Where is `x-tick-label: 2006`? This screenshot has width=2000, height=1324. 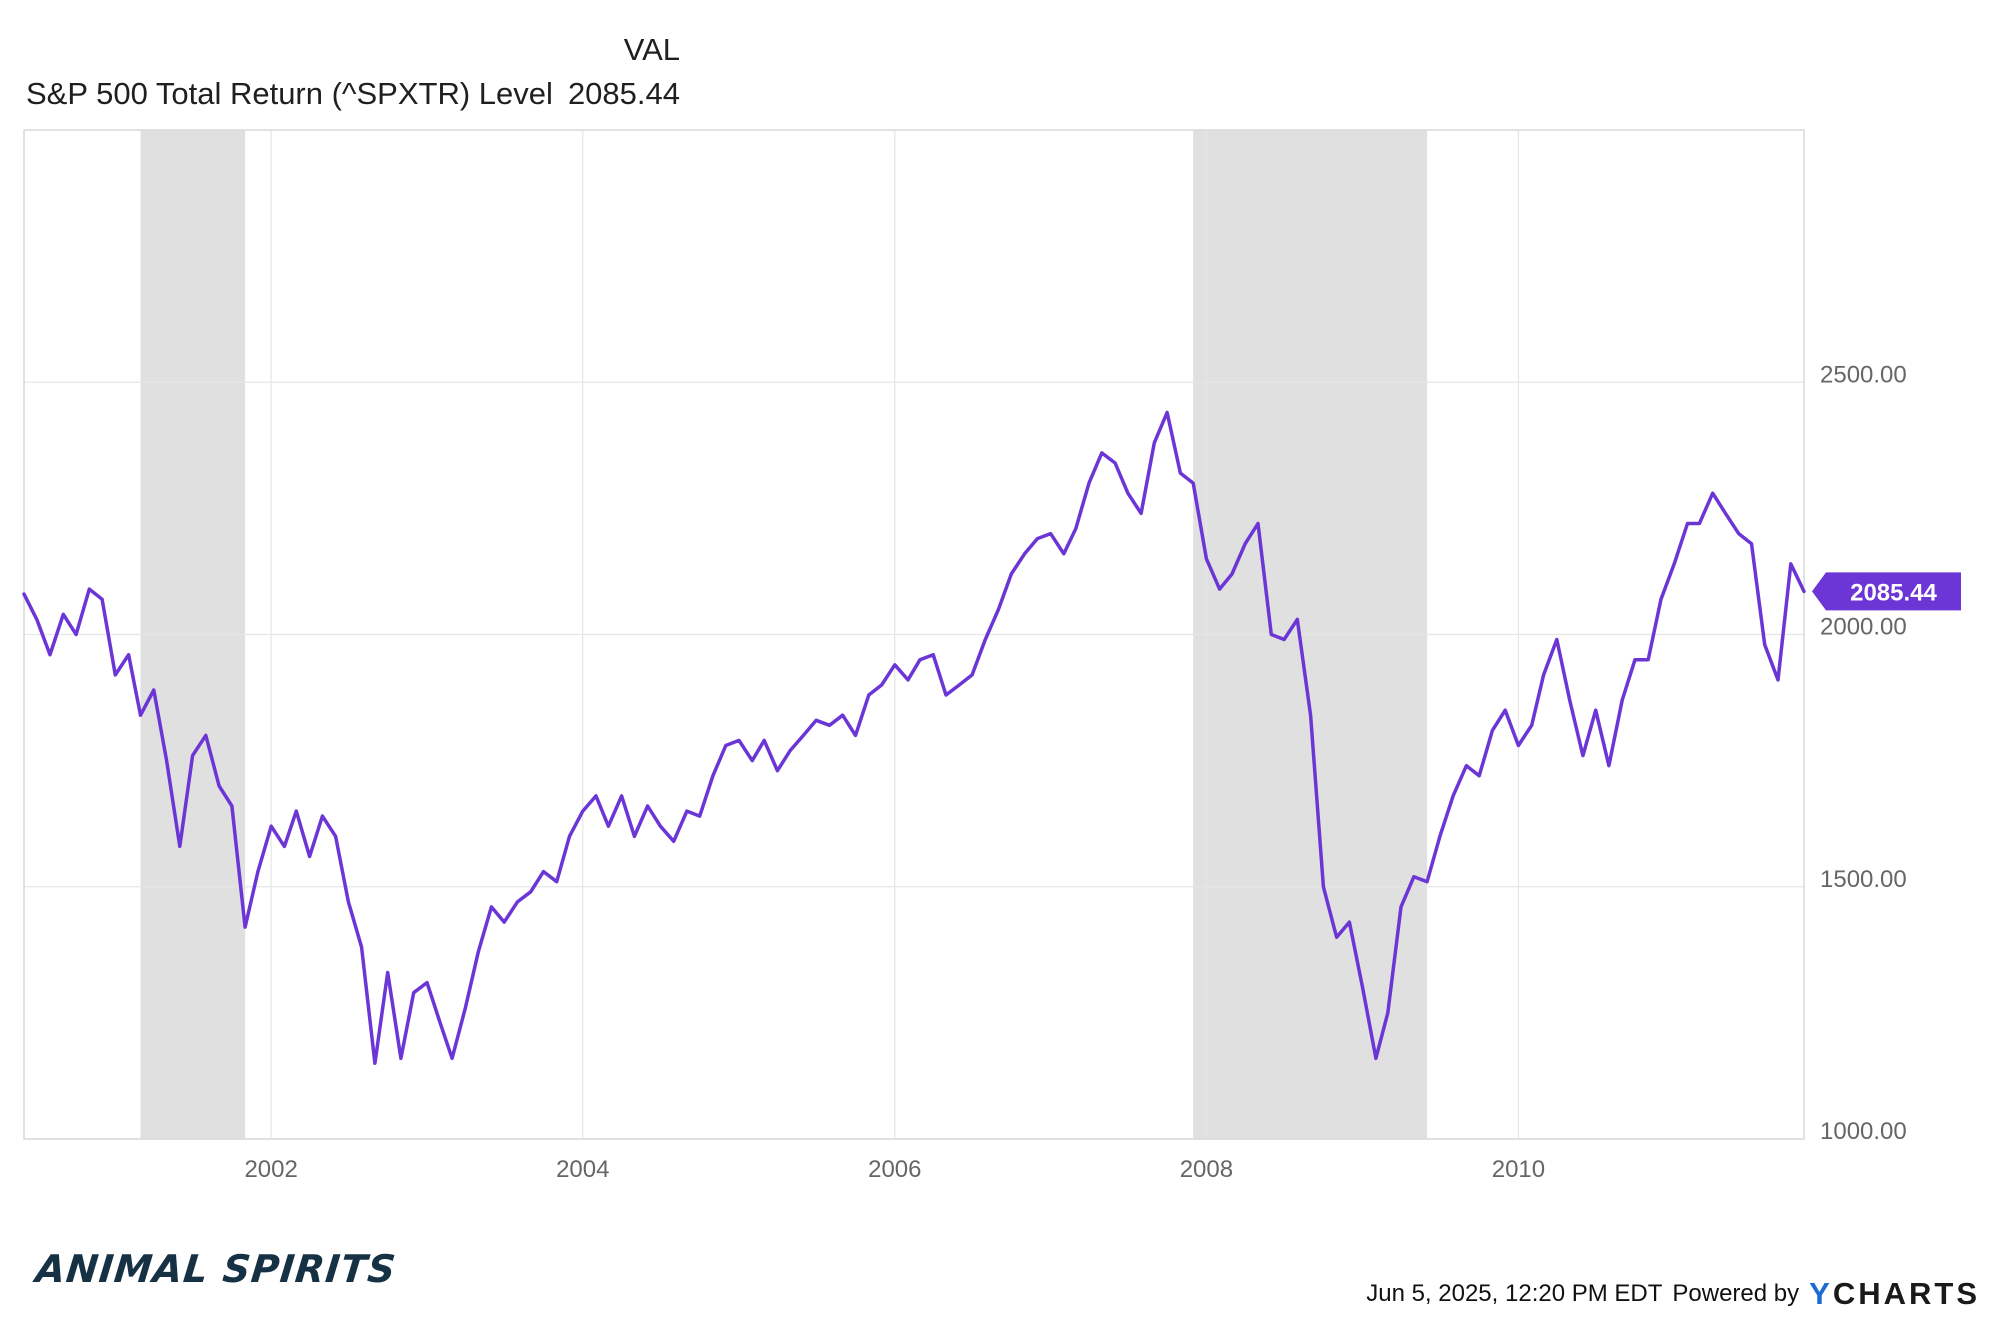 x-tick-label: 2006 is located at coordinates (894, 1169).